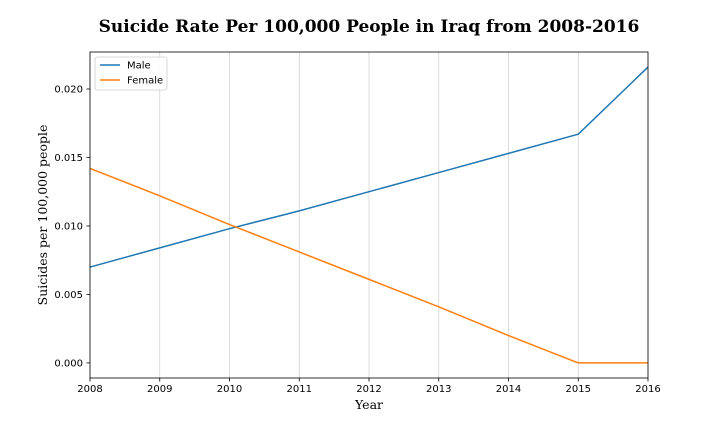  What do you see at coordinates (578, 389) in the screenshot?
I see `x-tick-label: 2015` at bounding box center [578, 389].